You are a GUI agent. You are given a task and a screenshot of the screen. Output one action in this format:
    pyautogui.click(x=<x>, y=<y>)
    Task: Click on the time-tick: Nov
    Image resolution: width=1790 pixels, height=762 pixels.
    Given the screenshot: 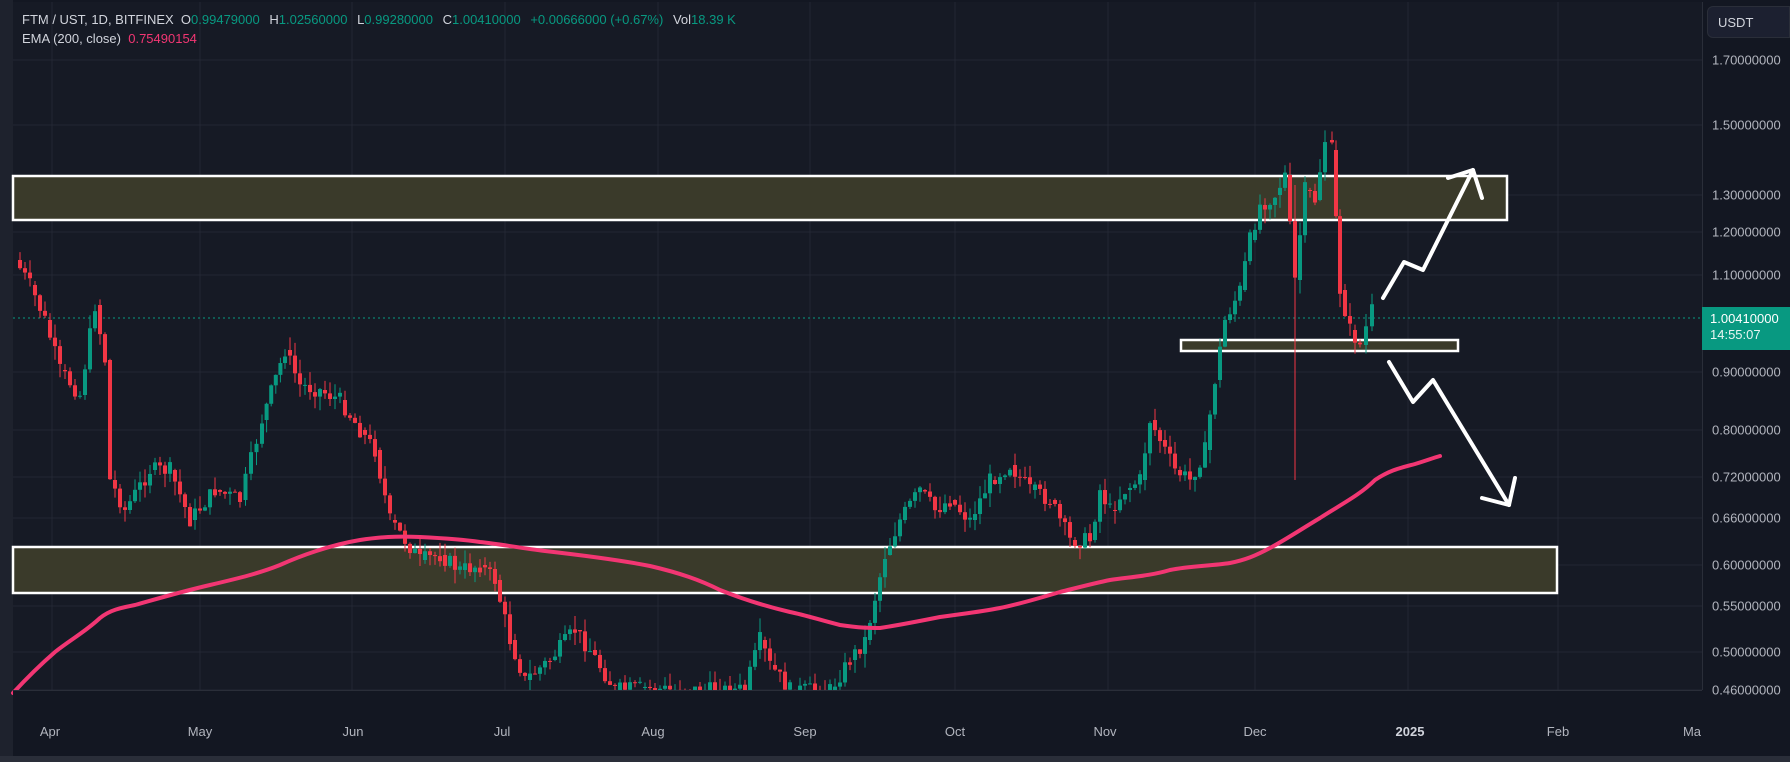 What is the action you would take?
    pyautogui.click(x=1105, y=731)
    